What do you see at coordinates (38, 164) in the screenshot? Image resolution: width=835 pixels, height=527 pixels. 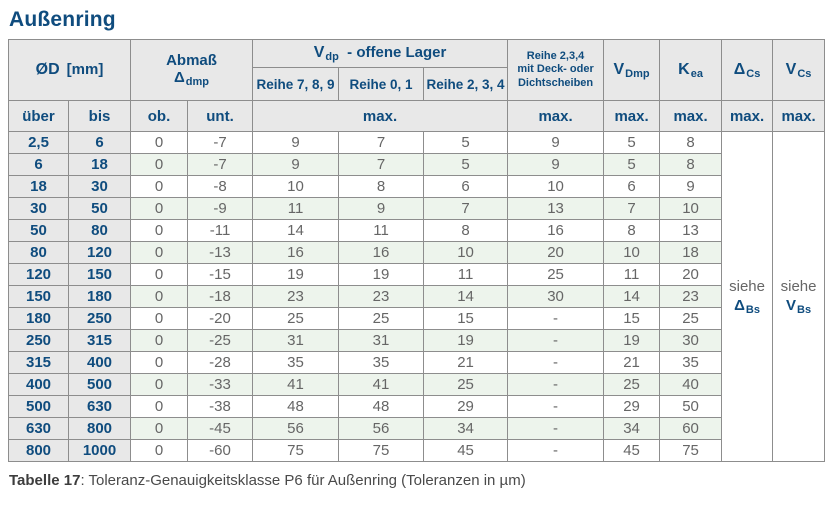 I see `cell-ueber: 6` at bounding box center [38, 164].